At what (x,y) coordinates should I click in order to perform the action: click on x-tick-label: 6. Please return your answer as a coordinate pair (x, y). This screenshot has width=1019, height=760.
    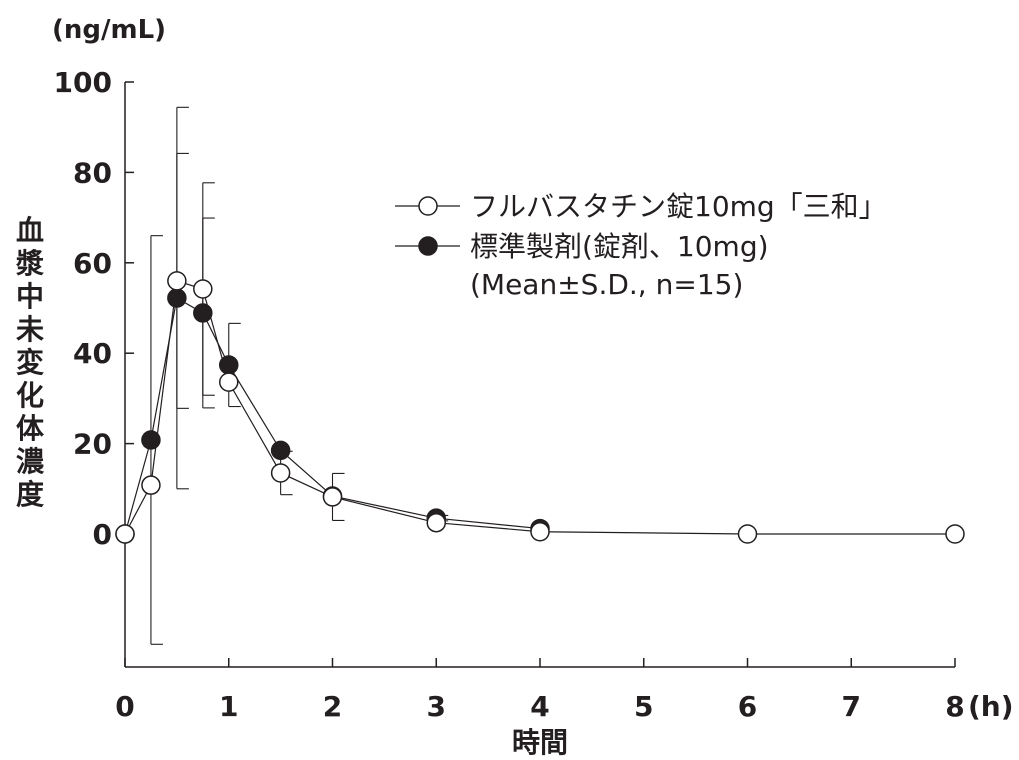
    Looking at the image, I should click on (747, 706).